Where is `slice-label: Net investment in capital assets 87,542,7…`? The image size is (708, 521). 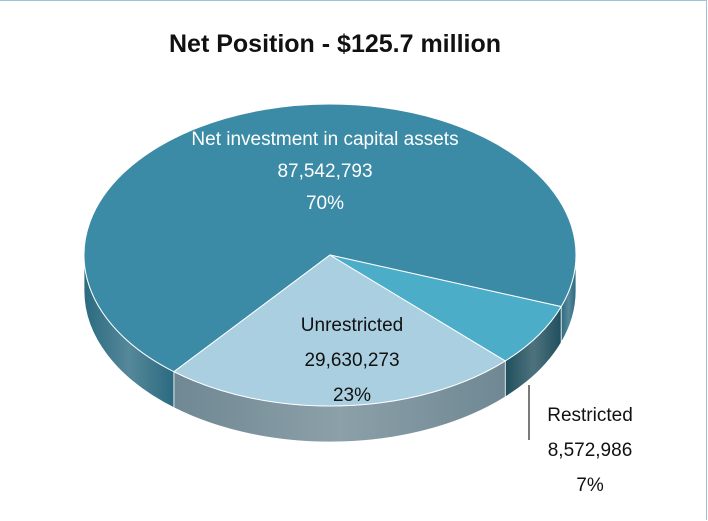
slice-label: Net investment in capital assets 87,542,7… is located at coordinates (325, 172).